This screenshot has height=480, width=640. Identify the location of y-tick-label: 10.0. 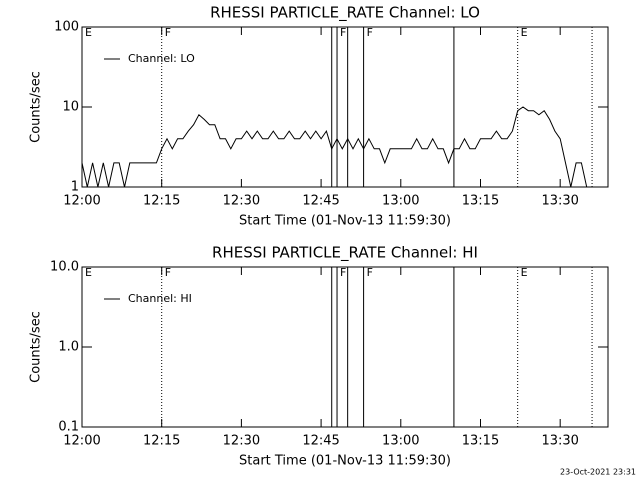
(64, 267).